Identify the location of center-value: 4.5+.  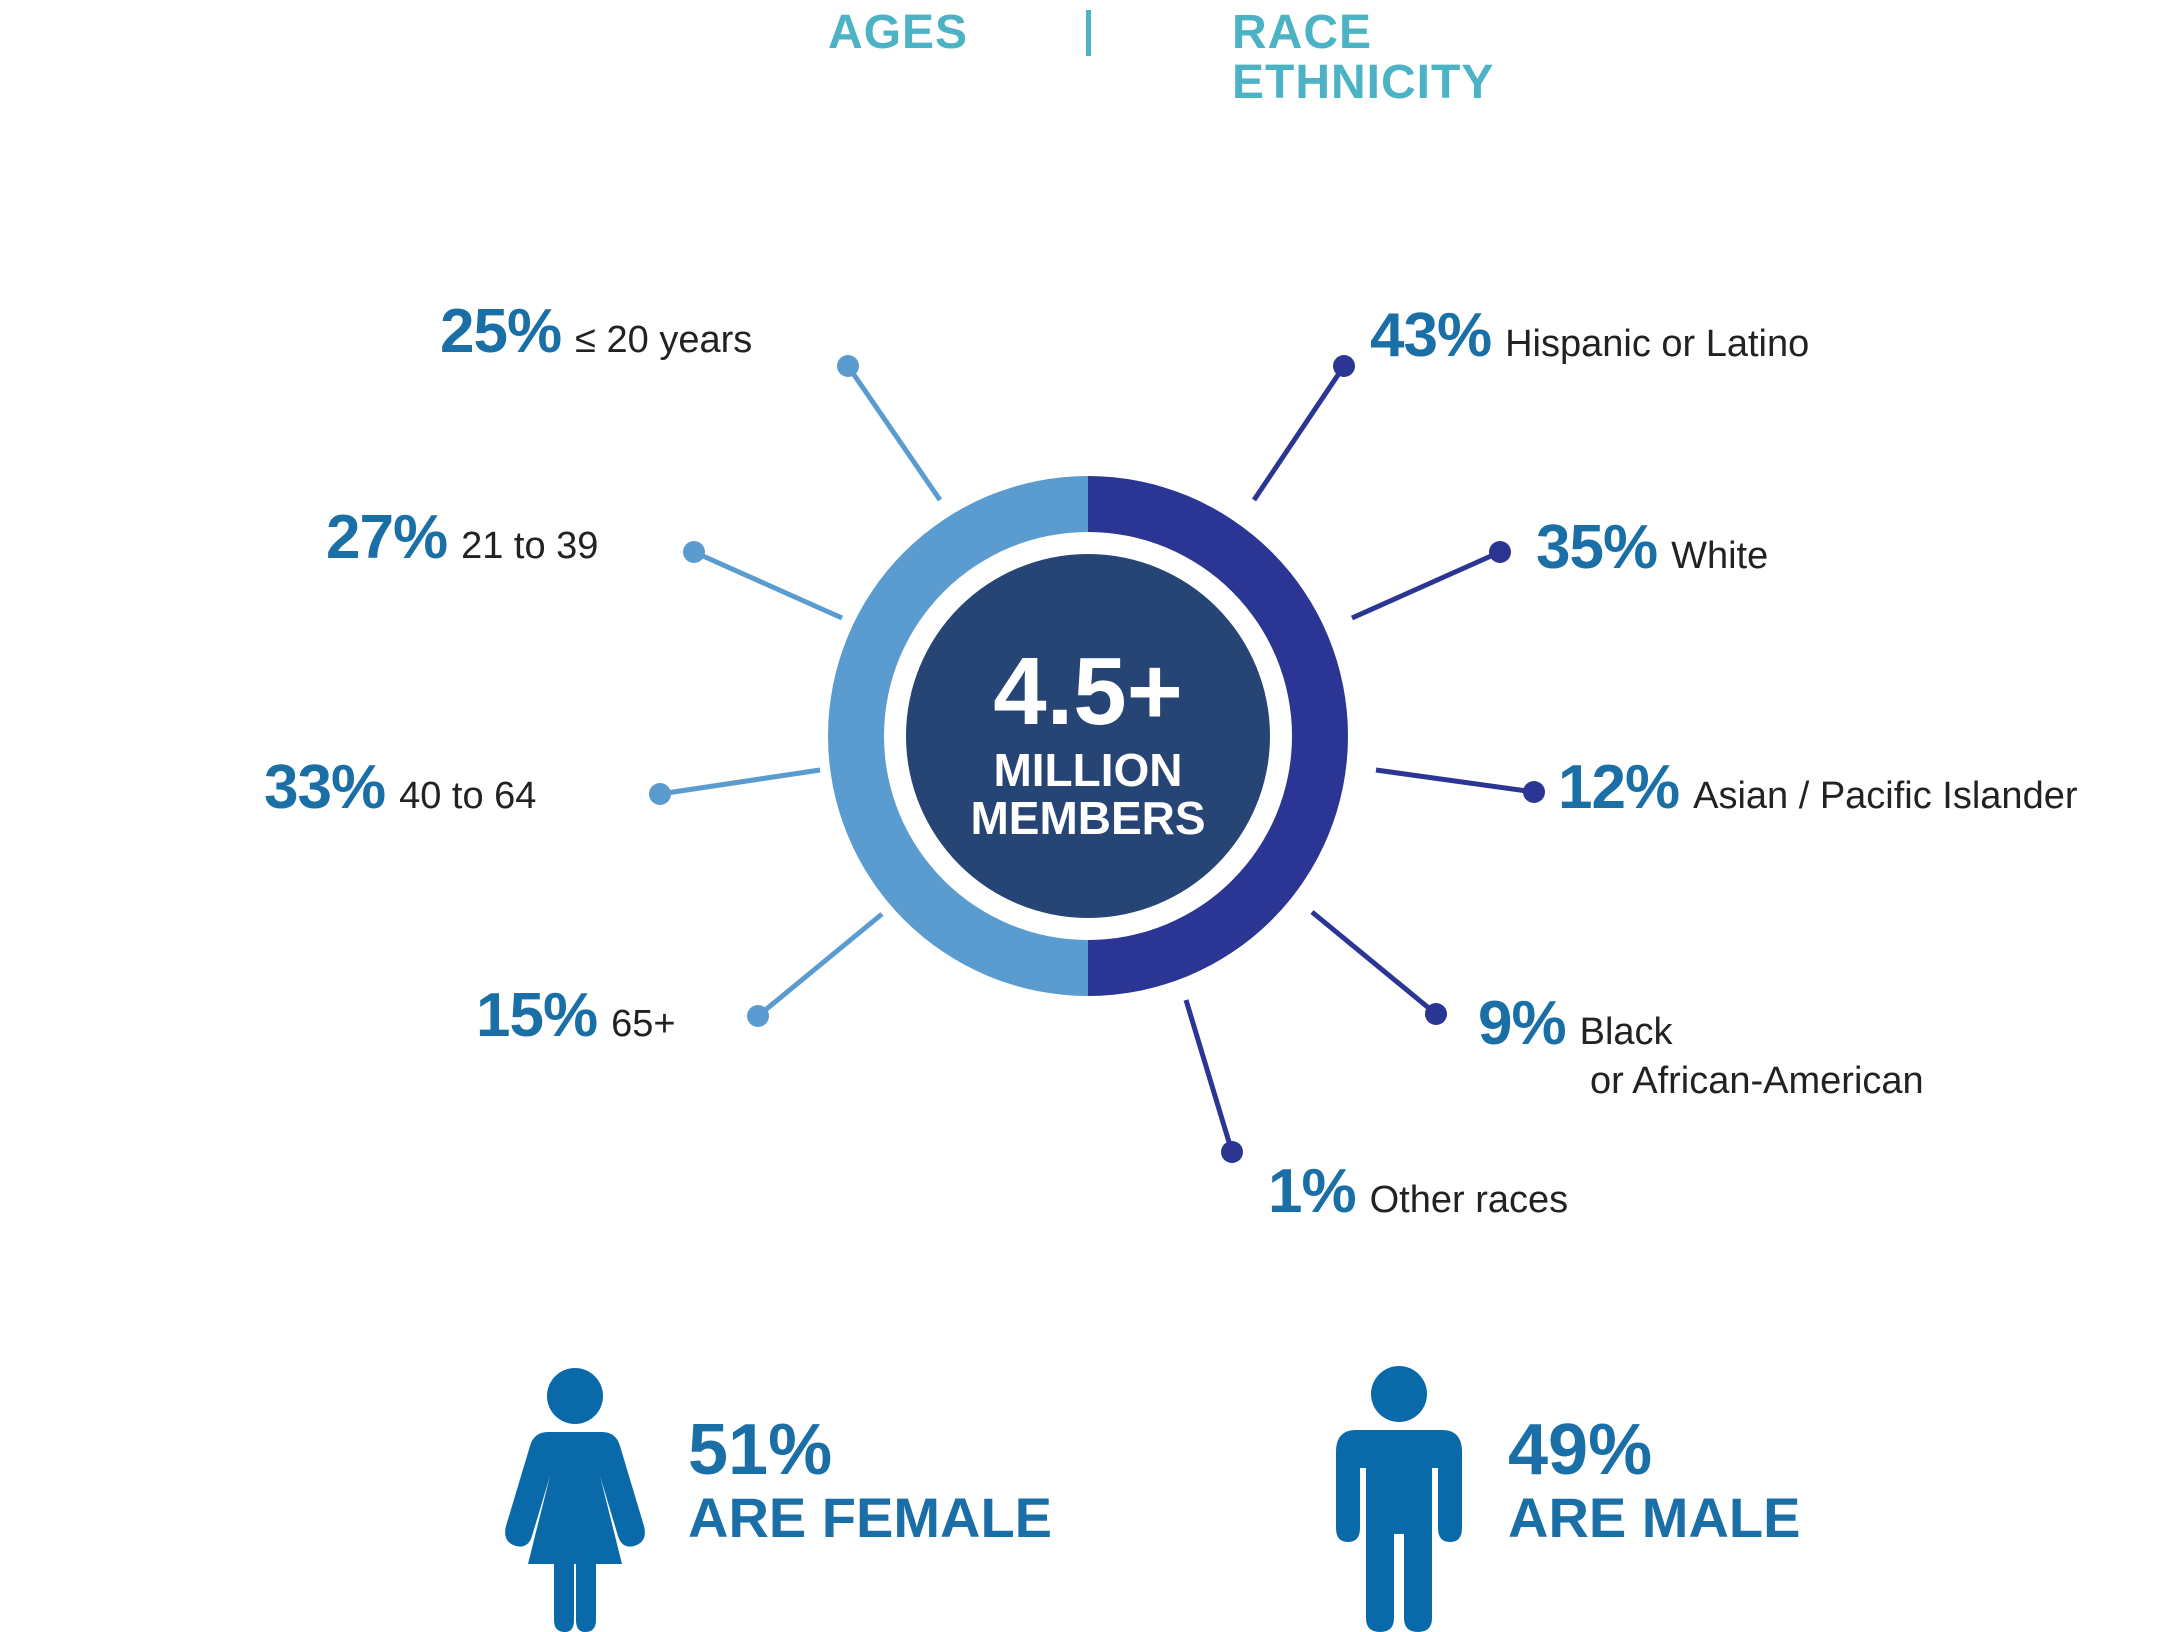
(1088, 691).